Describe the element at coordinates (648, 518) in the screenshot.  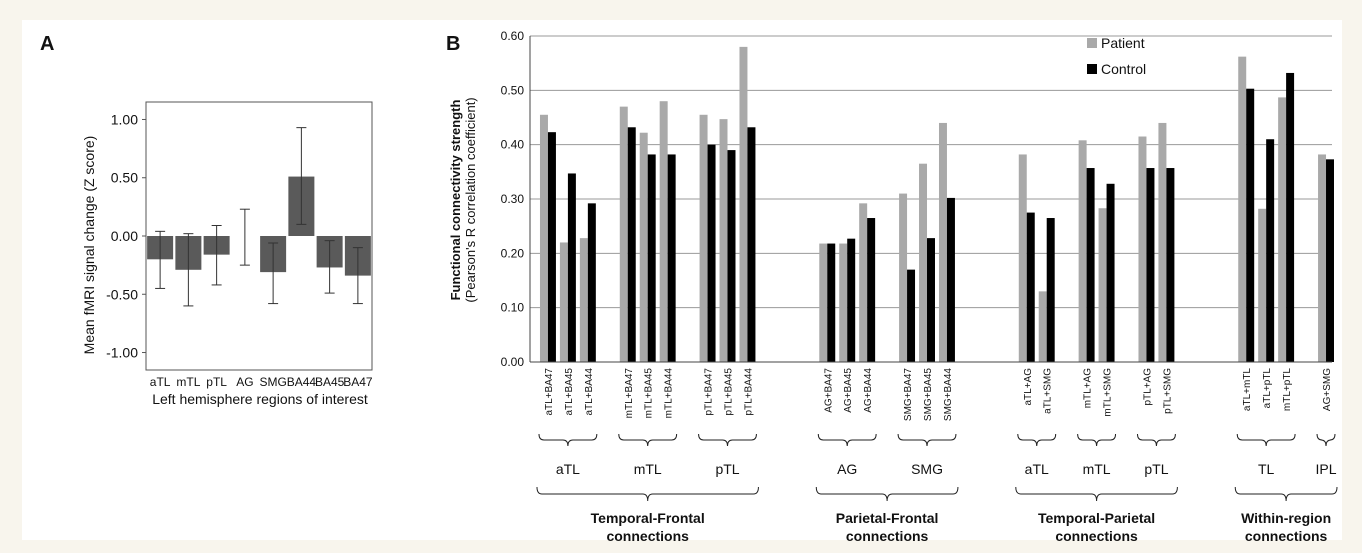
I see `panel-b-group-label: Temporal-Frontal` at that location.